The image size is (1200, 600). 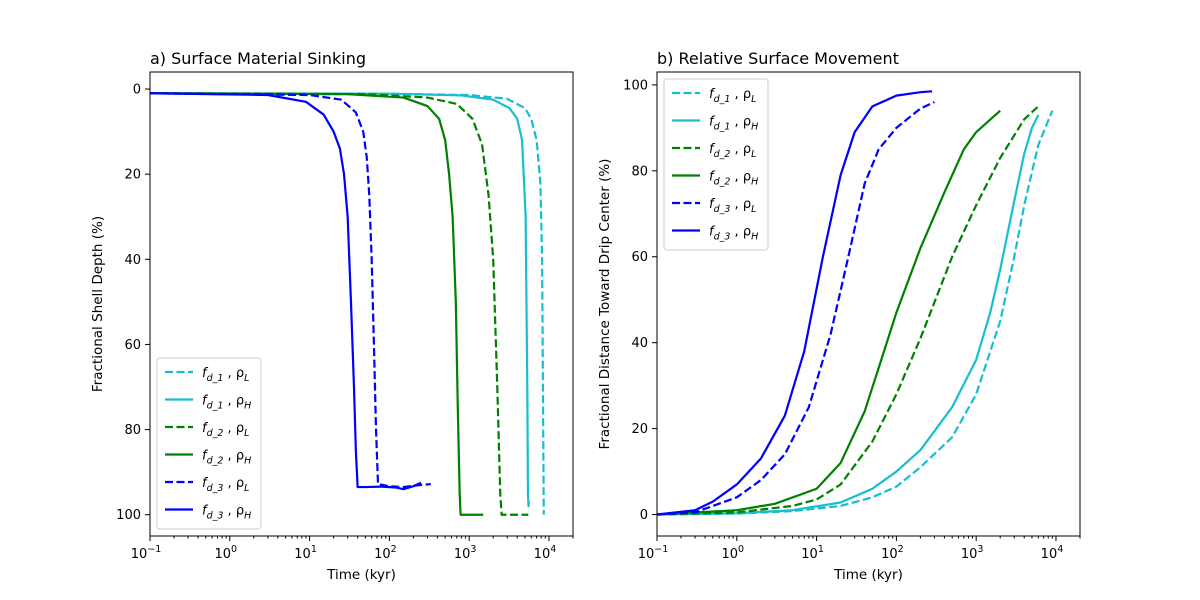 I want to click on chart-title: a) Surface Material Sinking, so click(x=258, y=58).